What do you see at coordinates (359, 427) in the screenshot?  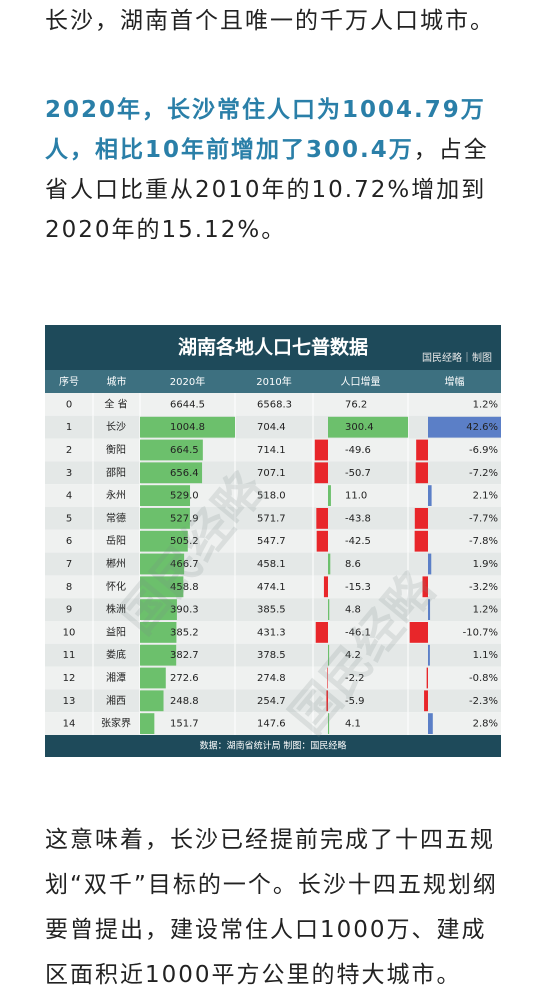 I see `cell: 300.4` at bounding box center [359, 427].